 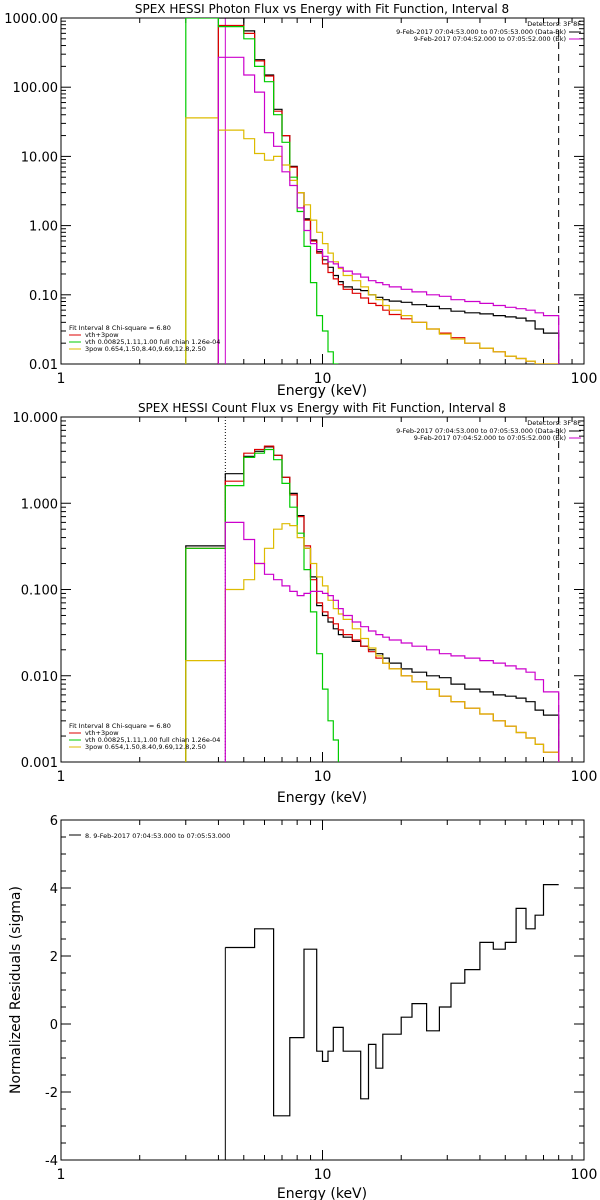 What do you see at coordinates (39, 157) in the screenshot?
I see `y-tick-label: 10.00` at bounding box center [39, 157].